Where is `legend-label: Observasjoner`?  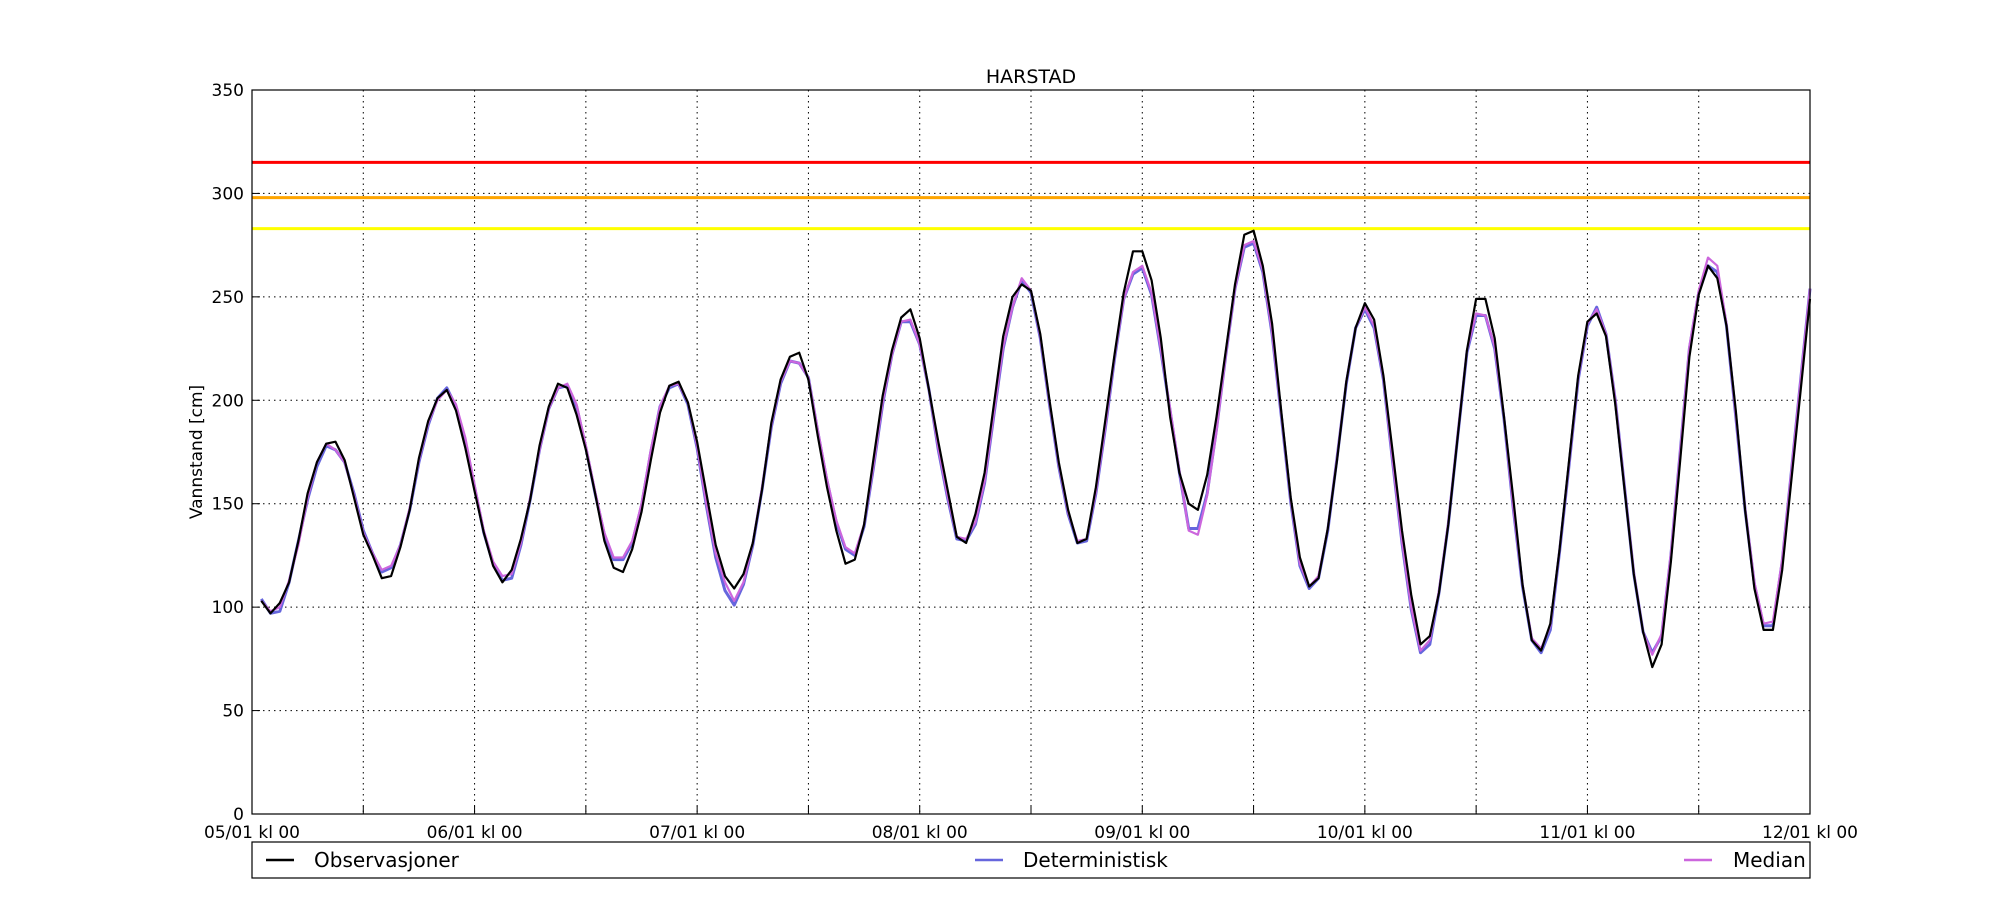 legend-label: Observasjoner is located at coordinates (387, 860).